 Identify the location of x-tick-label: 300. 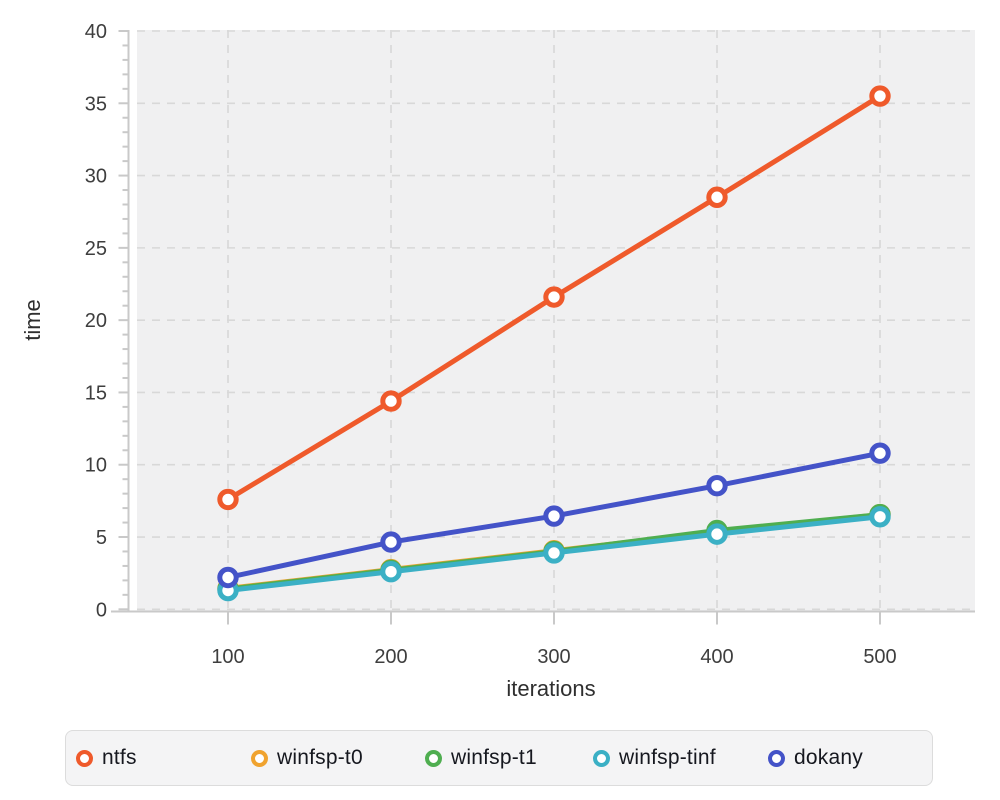
(553, 657).